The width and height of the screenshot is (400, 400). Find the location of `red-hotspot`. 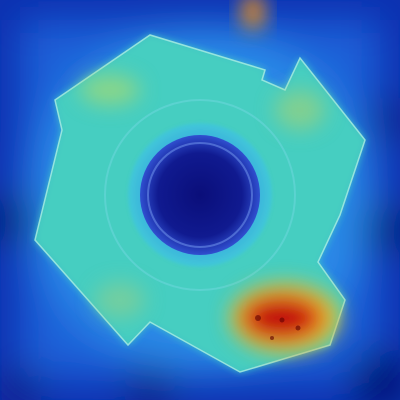

red-hotspot is located at coordinates (285, 318).